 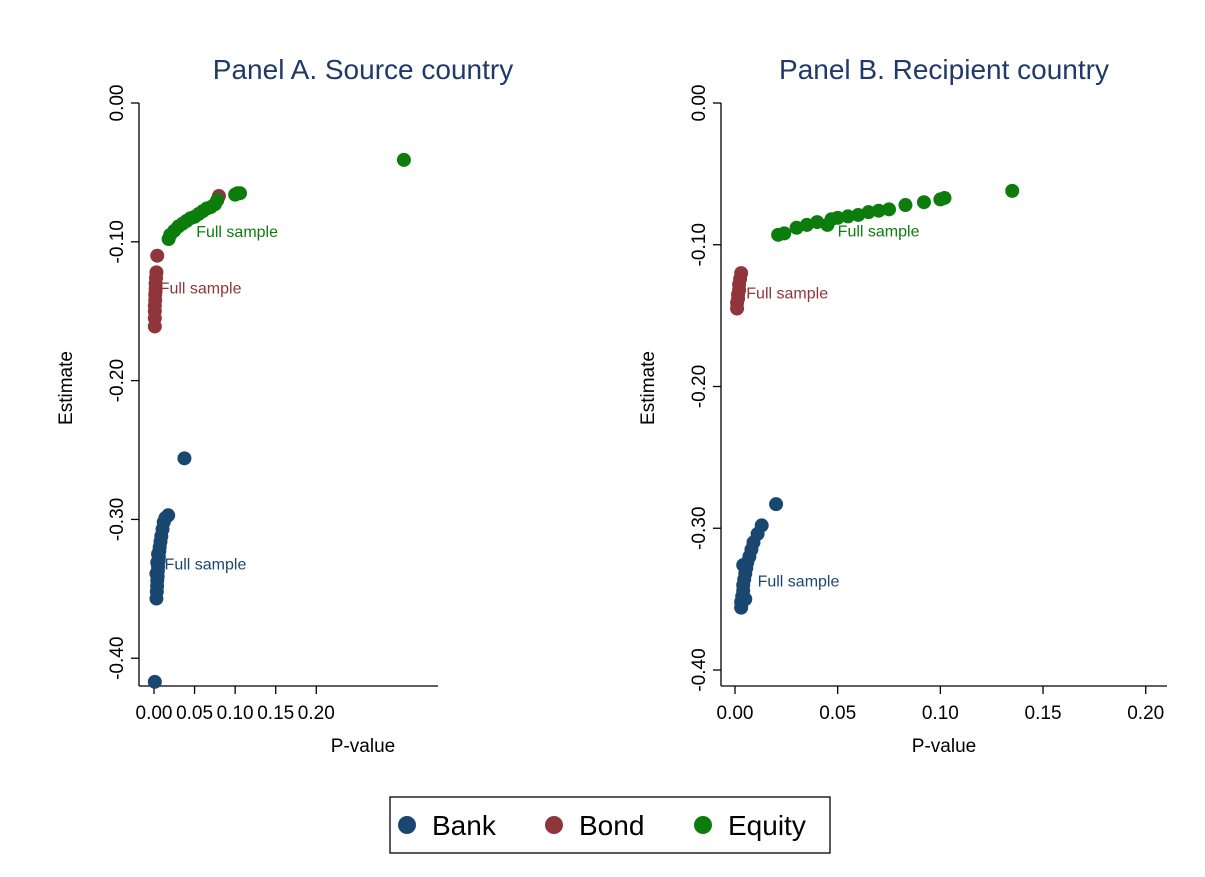 What do you see at coordinates (944, 69) in the screenshot?
I see `panel-title: Panel B. Recipient country` at bounding box center [944, 69].